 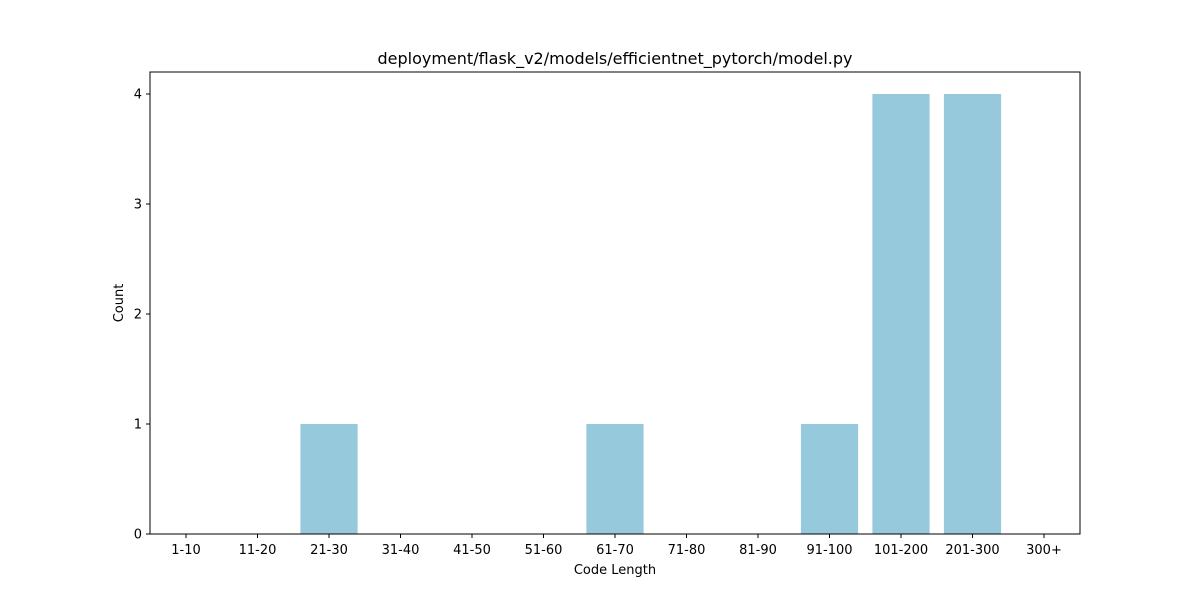 I want to click on x-tick-label: 81-90, so click(x=758, y=550).